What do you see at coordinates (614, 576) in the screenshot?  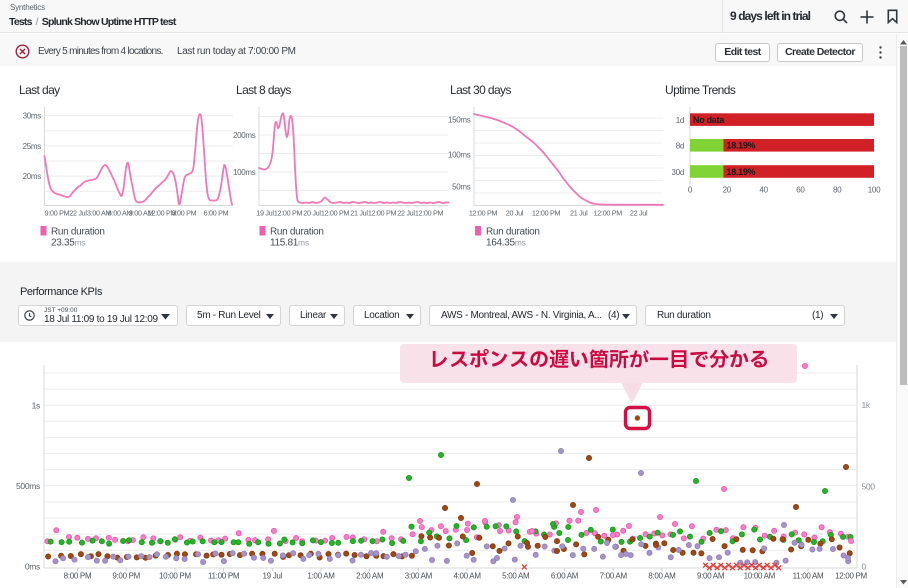 I see `svg-text: 7:00 AM` at bounding box center [614, 576].